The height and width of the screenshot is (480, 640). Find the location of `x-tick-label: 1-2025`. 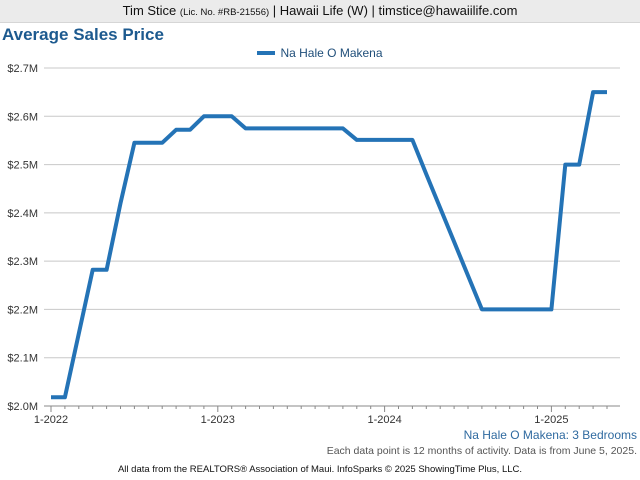

x-tick-label: 1-2025 is located at coordinates (551, 420).